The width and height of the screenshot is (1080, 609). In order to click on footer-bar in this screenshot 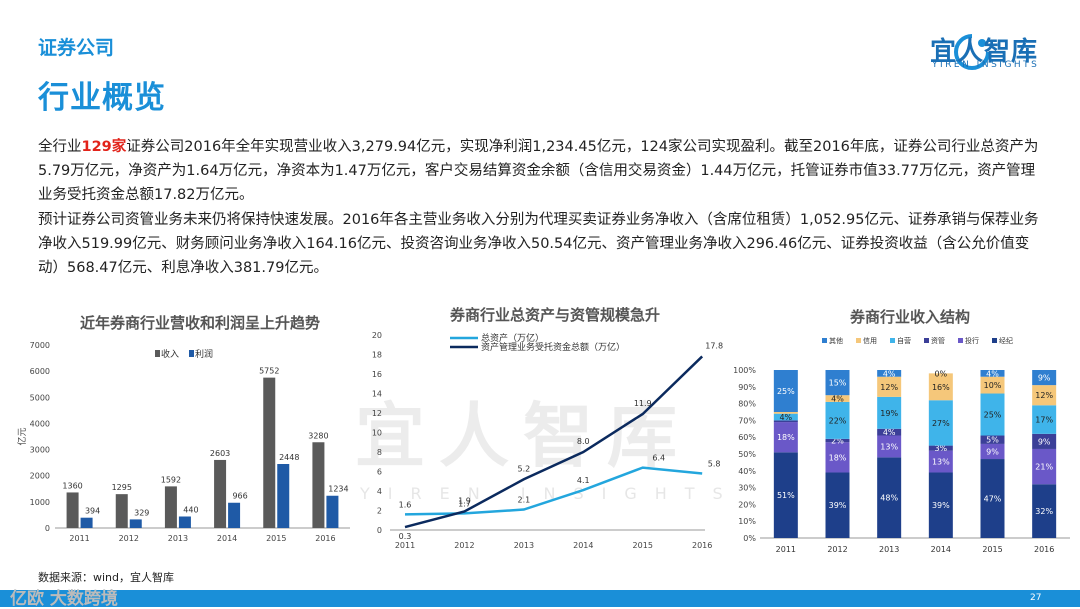, I will do `click(540, 598)`.